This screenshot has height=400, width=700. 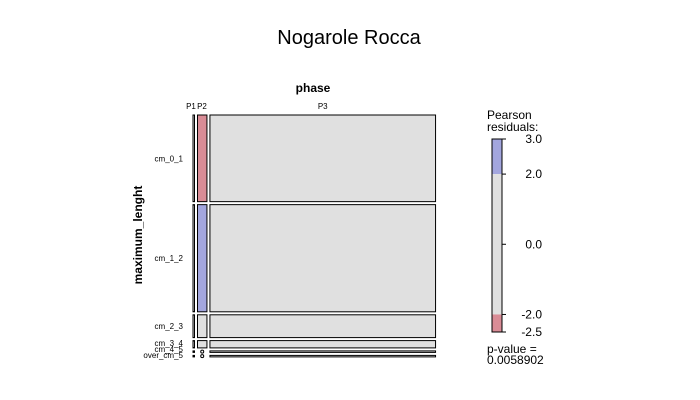 What do you see at coordinates (193, 326) in the screenshot?
I see `cell-cm-2-3-p1` at bounding box center [193, 326].